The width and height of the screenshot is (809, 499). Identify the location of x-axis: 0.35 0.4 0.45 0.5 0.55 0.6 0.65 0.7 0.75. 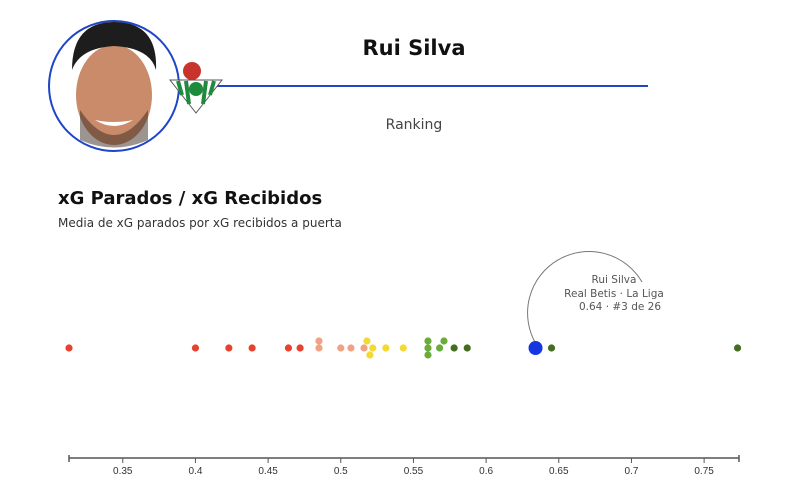
(404, 466).